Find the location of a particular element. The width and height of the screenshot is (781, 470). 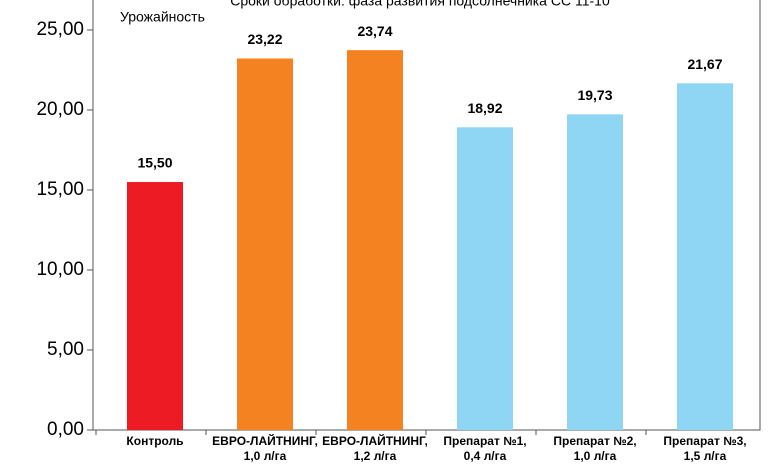

x-tick-label: Препарат №3, is located at coordinates (704, 441).